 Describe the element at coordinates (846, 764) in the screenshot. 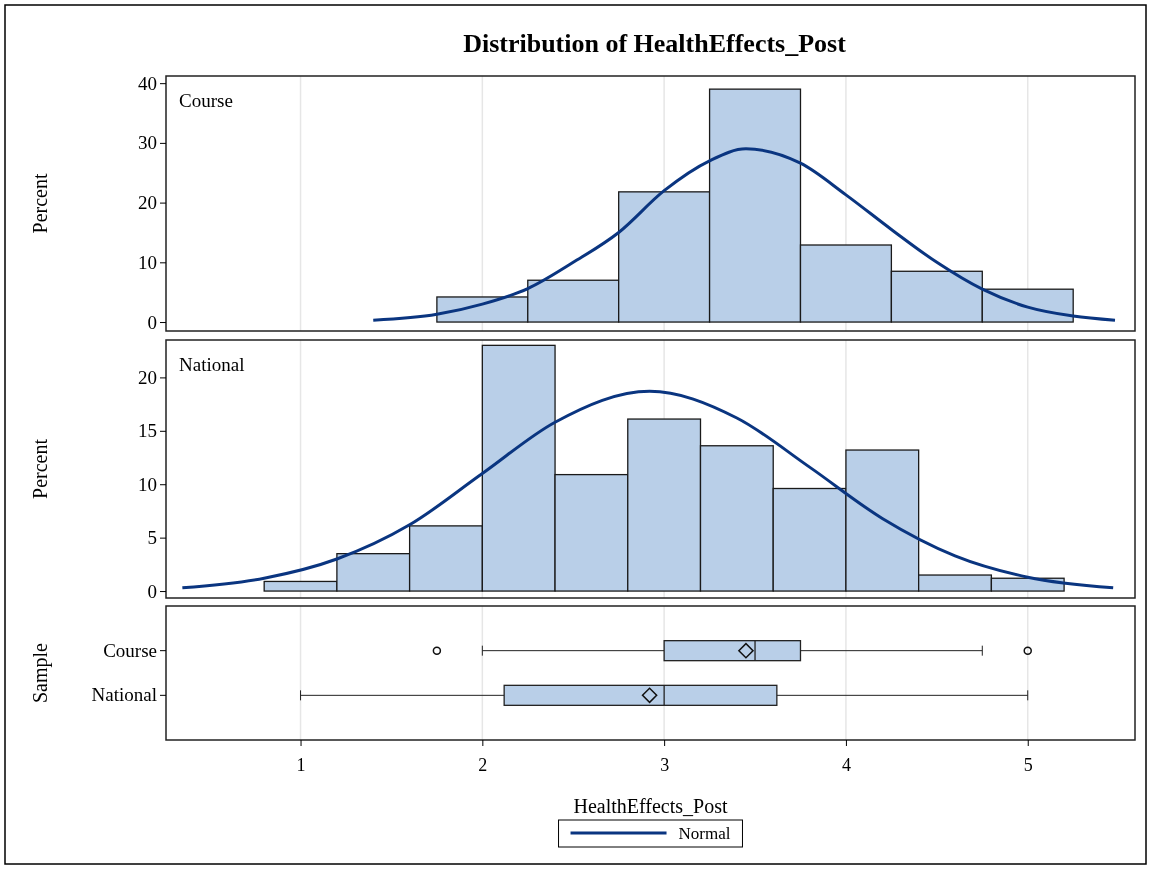

I see `x-tick-label: 4` at that location.